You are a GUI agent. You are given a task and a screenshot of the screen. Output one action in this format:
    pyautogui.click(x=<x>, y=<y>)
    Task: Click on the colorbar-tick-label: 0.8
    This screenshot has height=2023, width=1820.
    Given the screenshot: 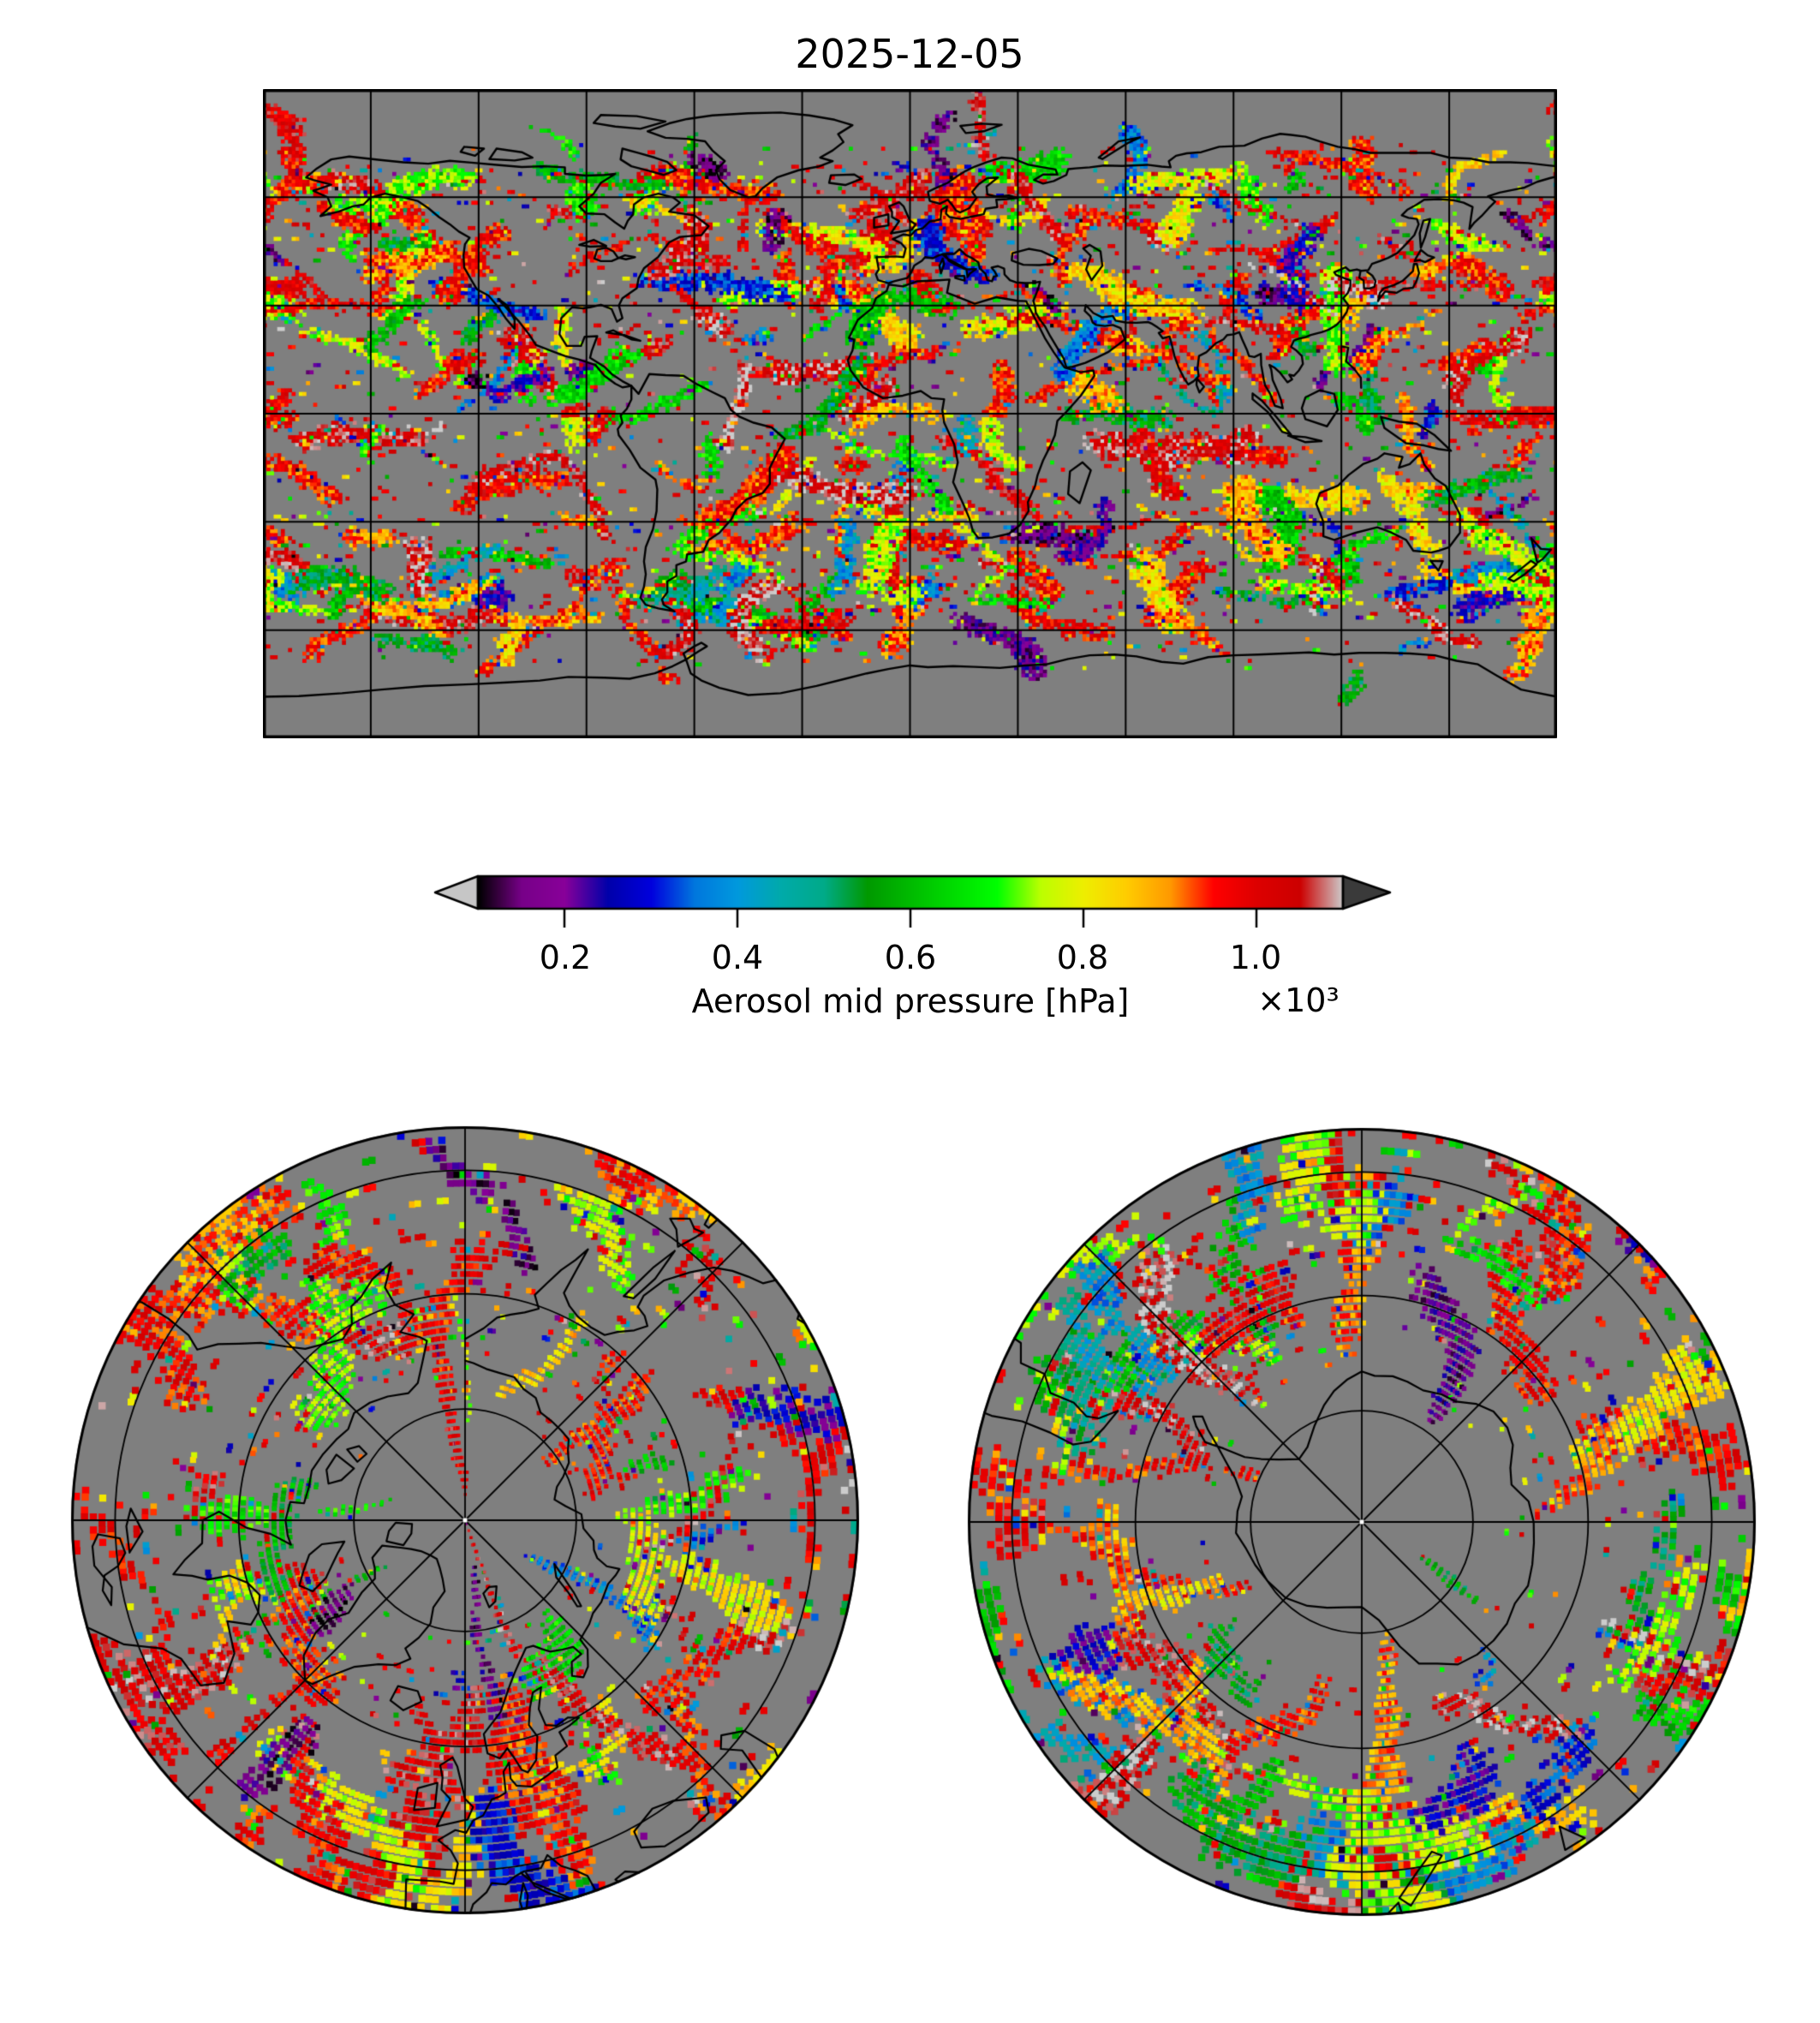 What is the action you would take?
    pyautogui.click(x=1082, y=957)
    